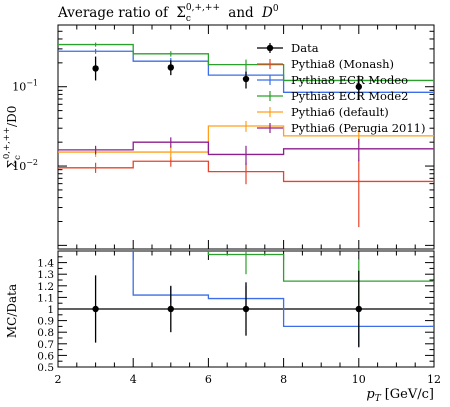 The height and width of the screenshot is (407, 450). What do you see at coordinates (45, 368) in the screenshot?
I see `ratio-y-tick-label: 0.5` at bounding box center [45, 368].